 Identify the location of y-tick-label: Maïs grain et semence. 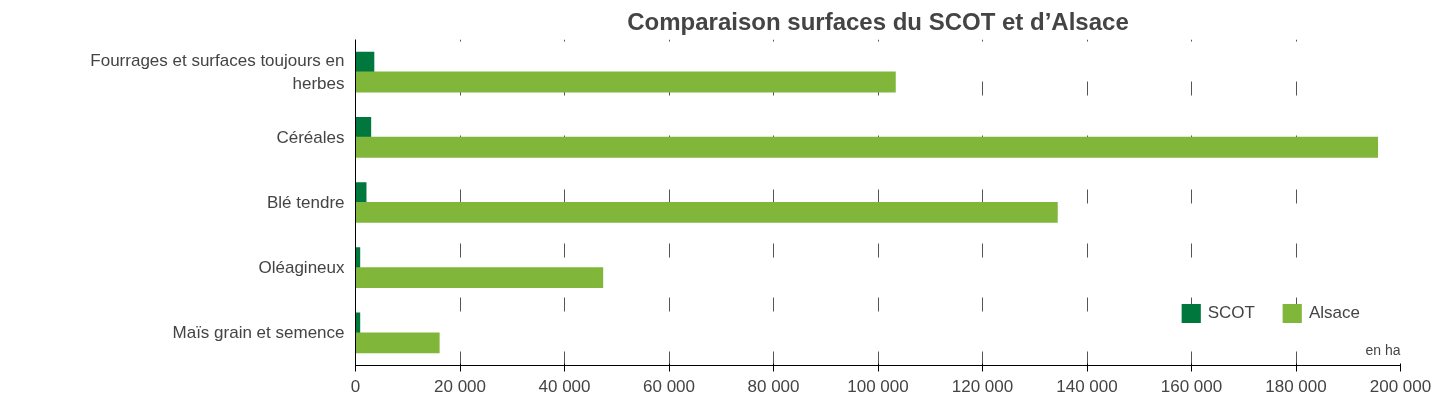
(258, 333).